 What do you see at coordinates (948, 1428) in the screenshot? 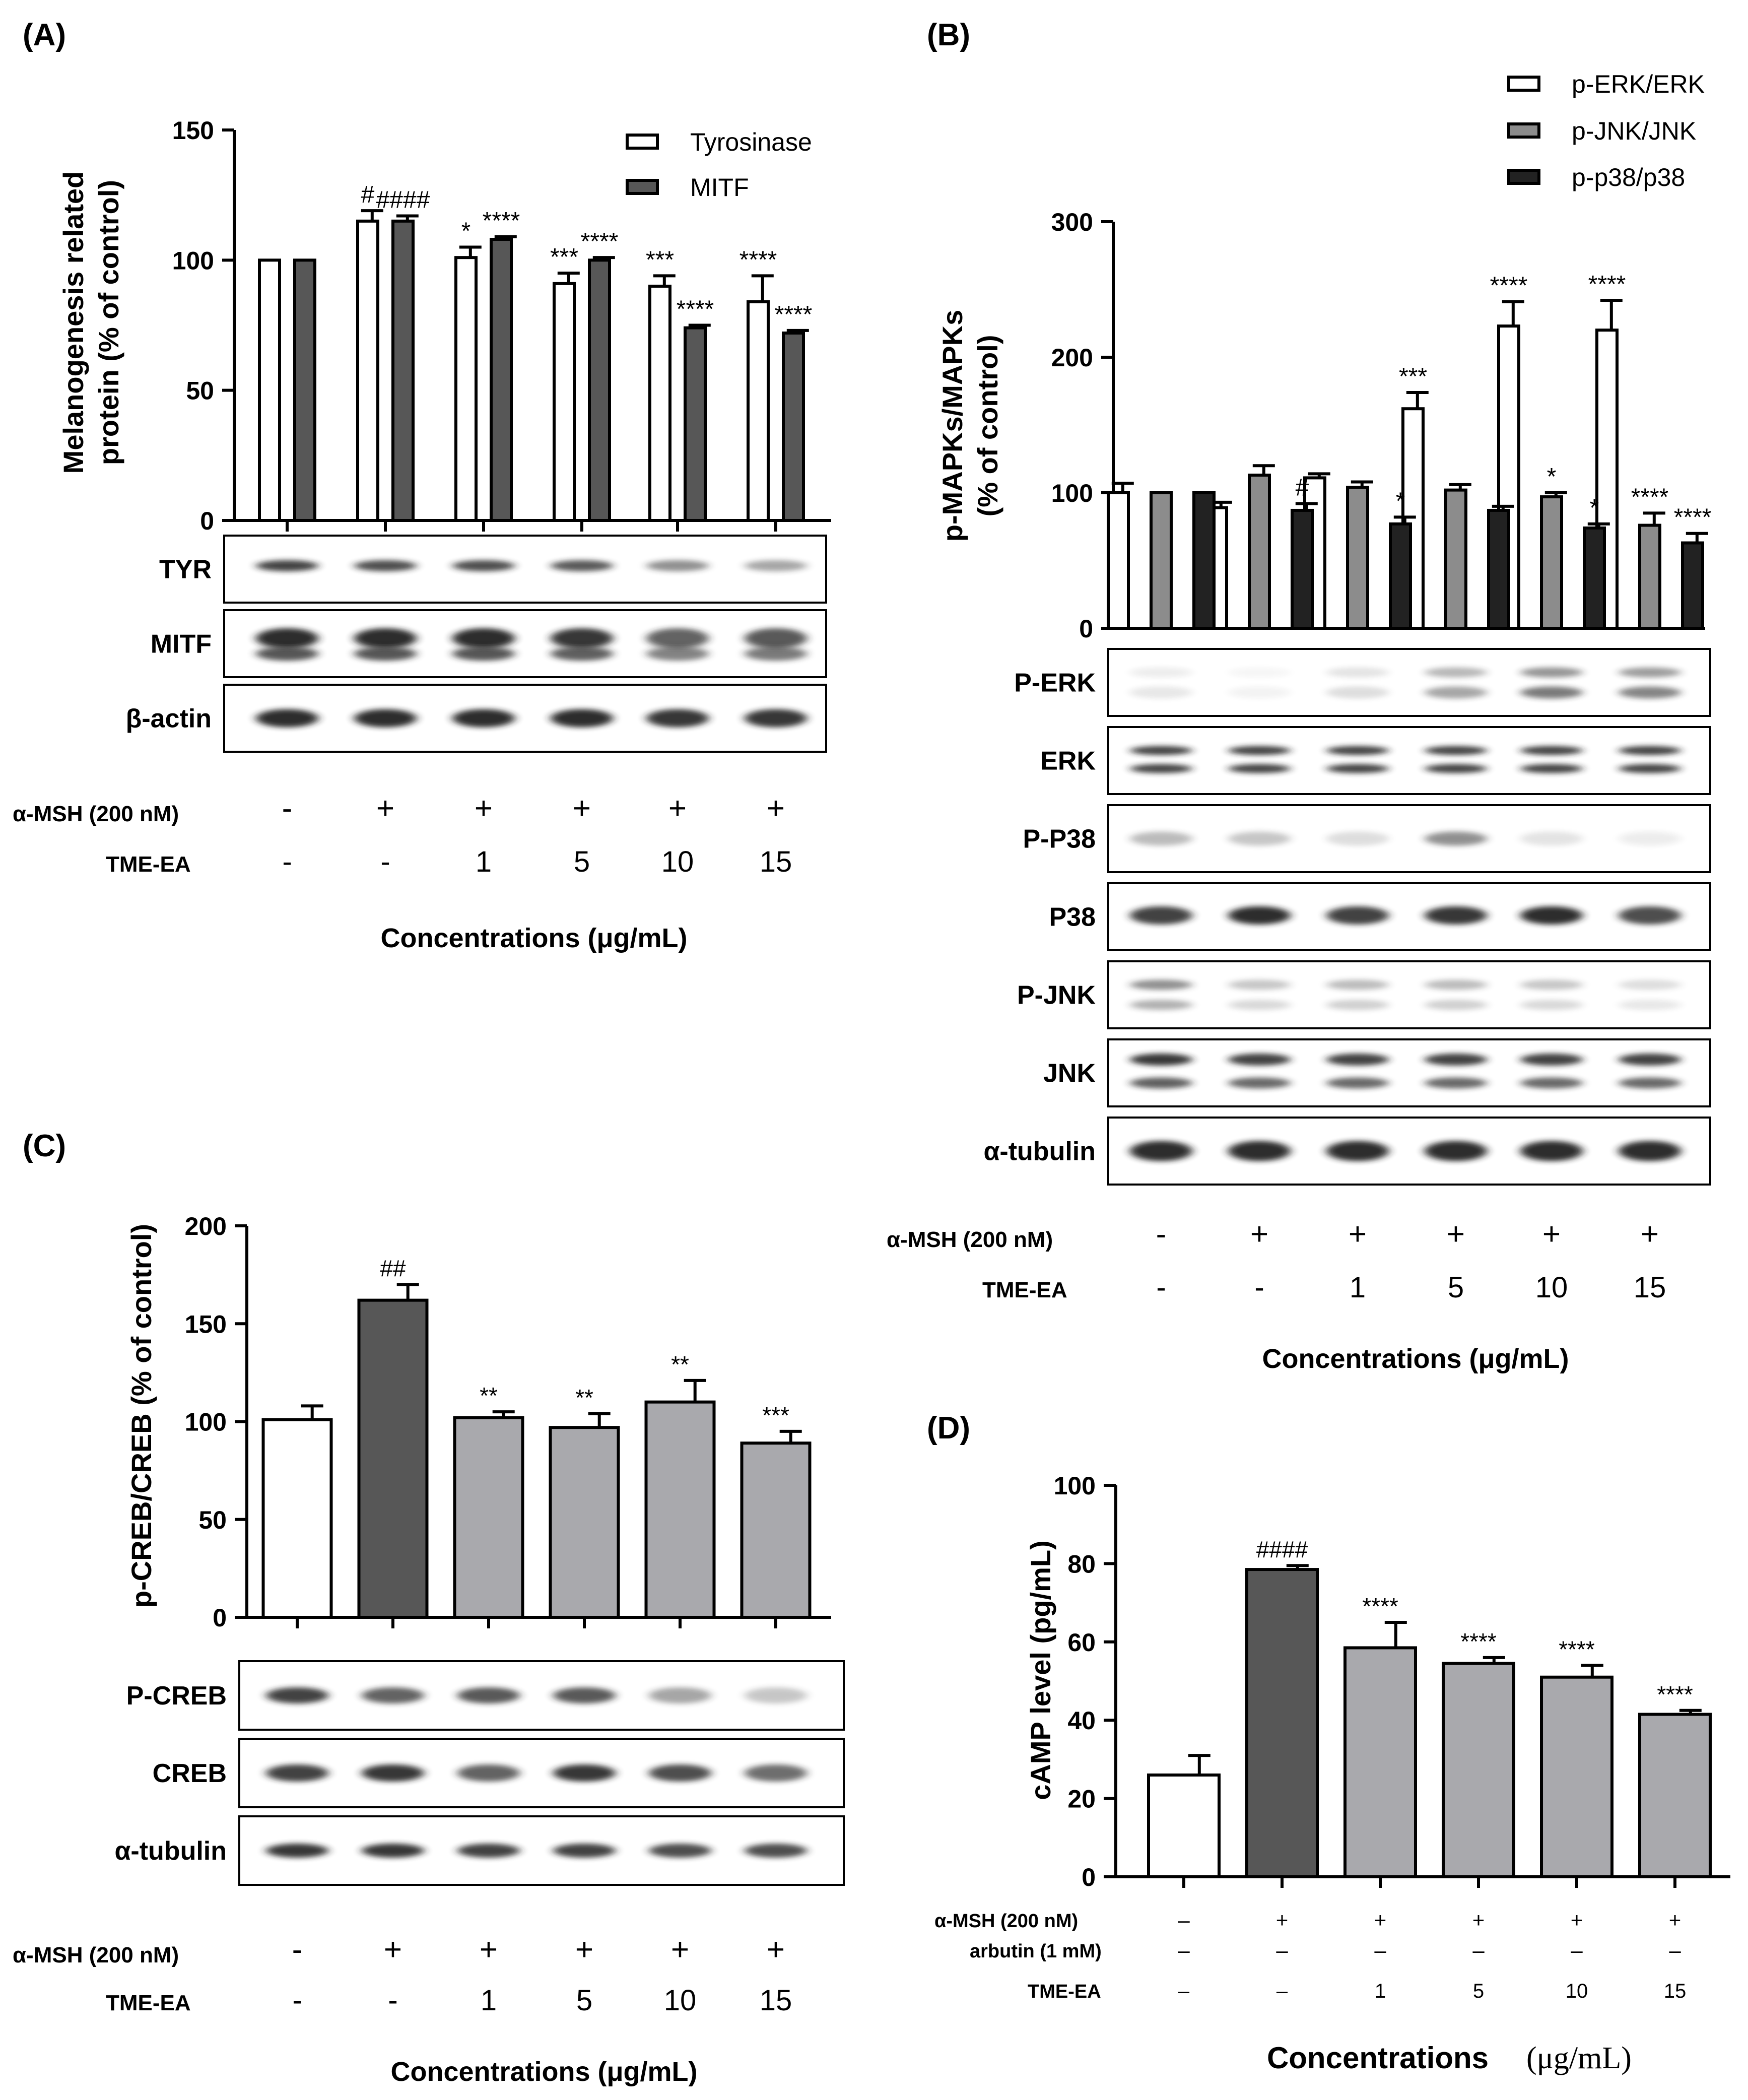
I see `panel-label-d: (D)` at bounding box center [948, 1428].